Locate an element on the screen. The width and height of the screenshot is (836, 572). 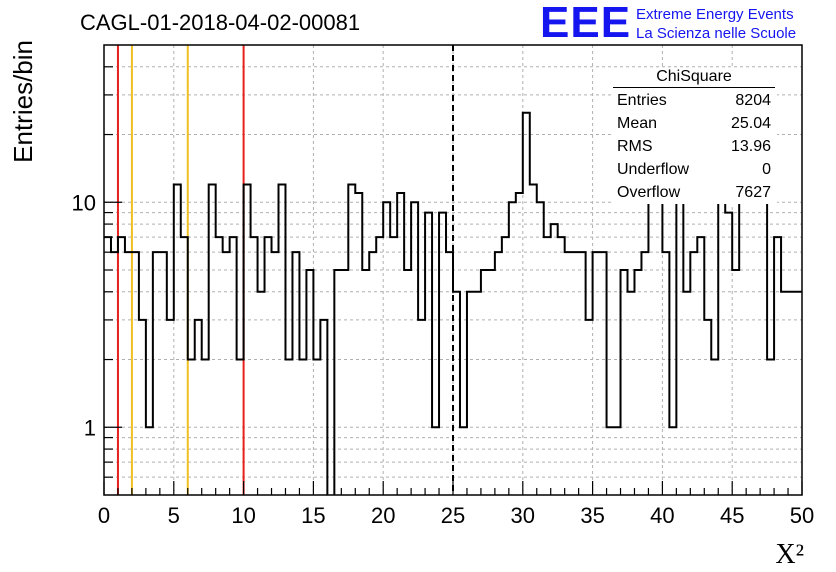
stats-label: Mean is located at coordinates (637, 123).